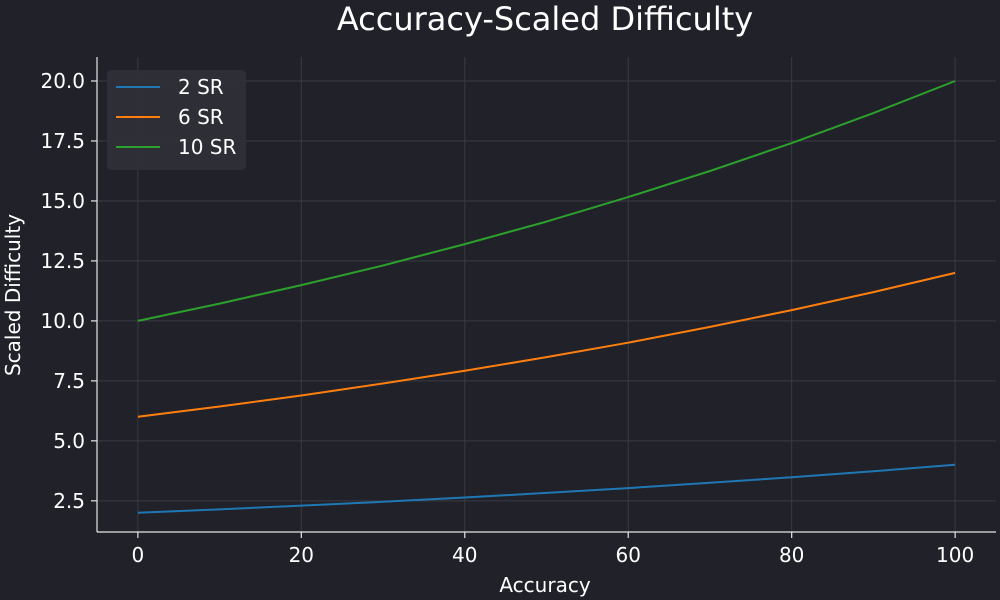 This screenshot has width=1000, height=600. Describe the element at coordinates (69, 441) in the screenshot. I see `y-tick-label: 5.0` at that location.